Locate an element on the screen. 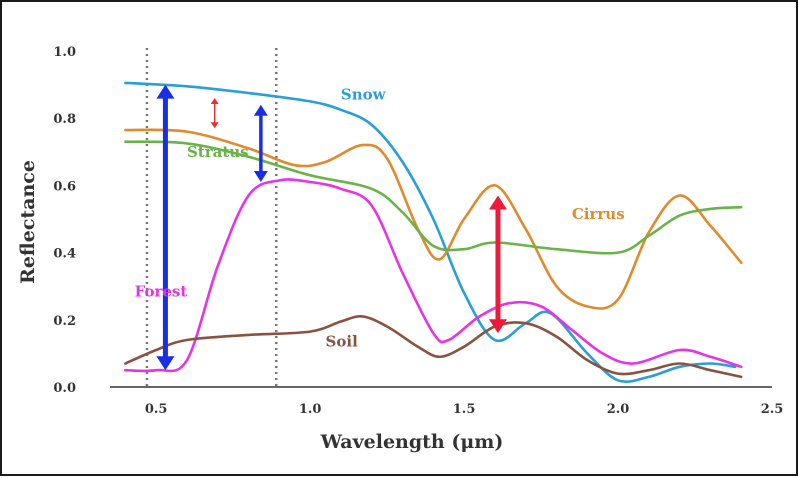  x-tick-label: 1.5 is located at coordinates (464, 409).